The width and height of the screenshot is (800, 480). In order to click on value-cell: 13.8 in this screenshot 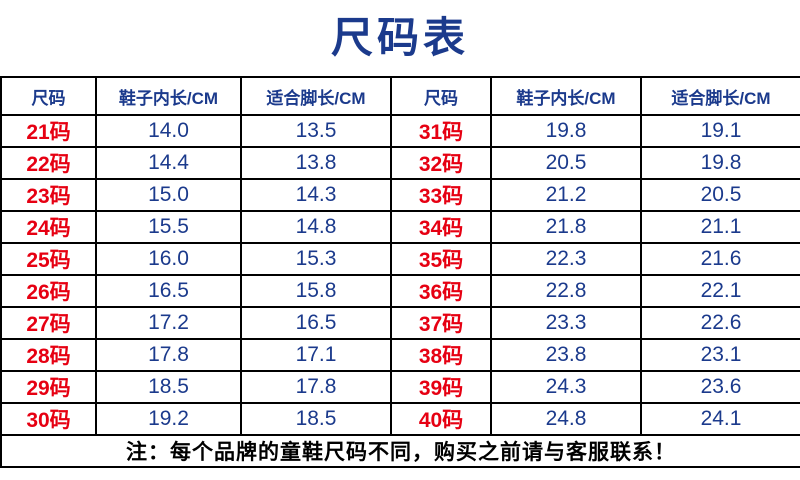, I will do `click(316, 163)`.